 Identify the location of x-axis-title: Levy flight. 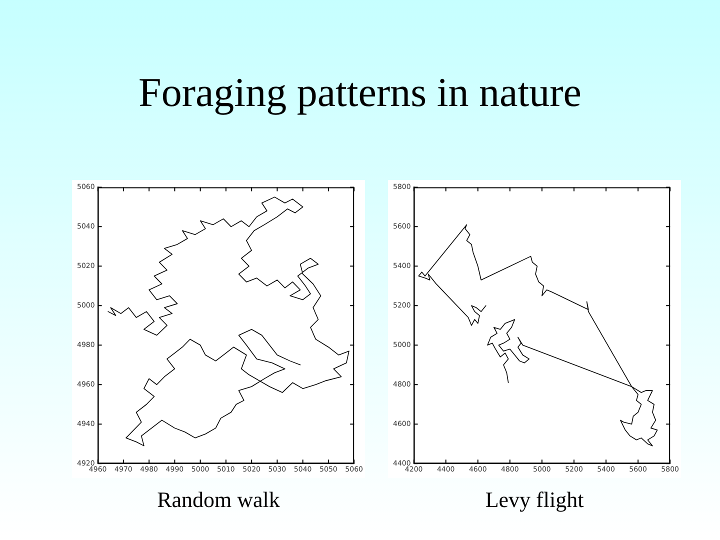
(534, 500).